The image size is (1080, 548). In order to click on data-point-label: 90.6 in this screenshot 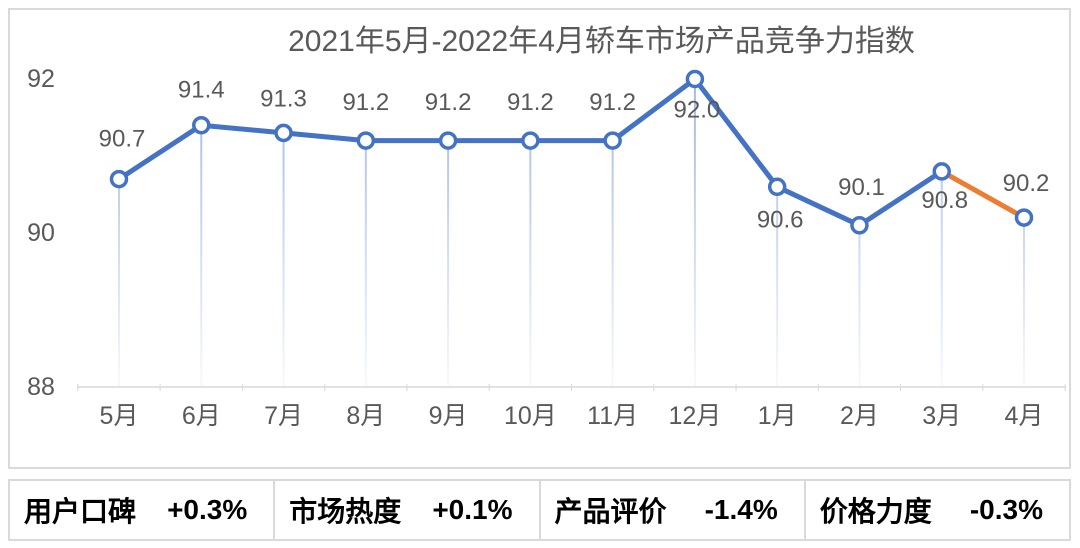, I will do `click(780, 219)`.